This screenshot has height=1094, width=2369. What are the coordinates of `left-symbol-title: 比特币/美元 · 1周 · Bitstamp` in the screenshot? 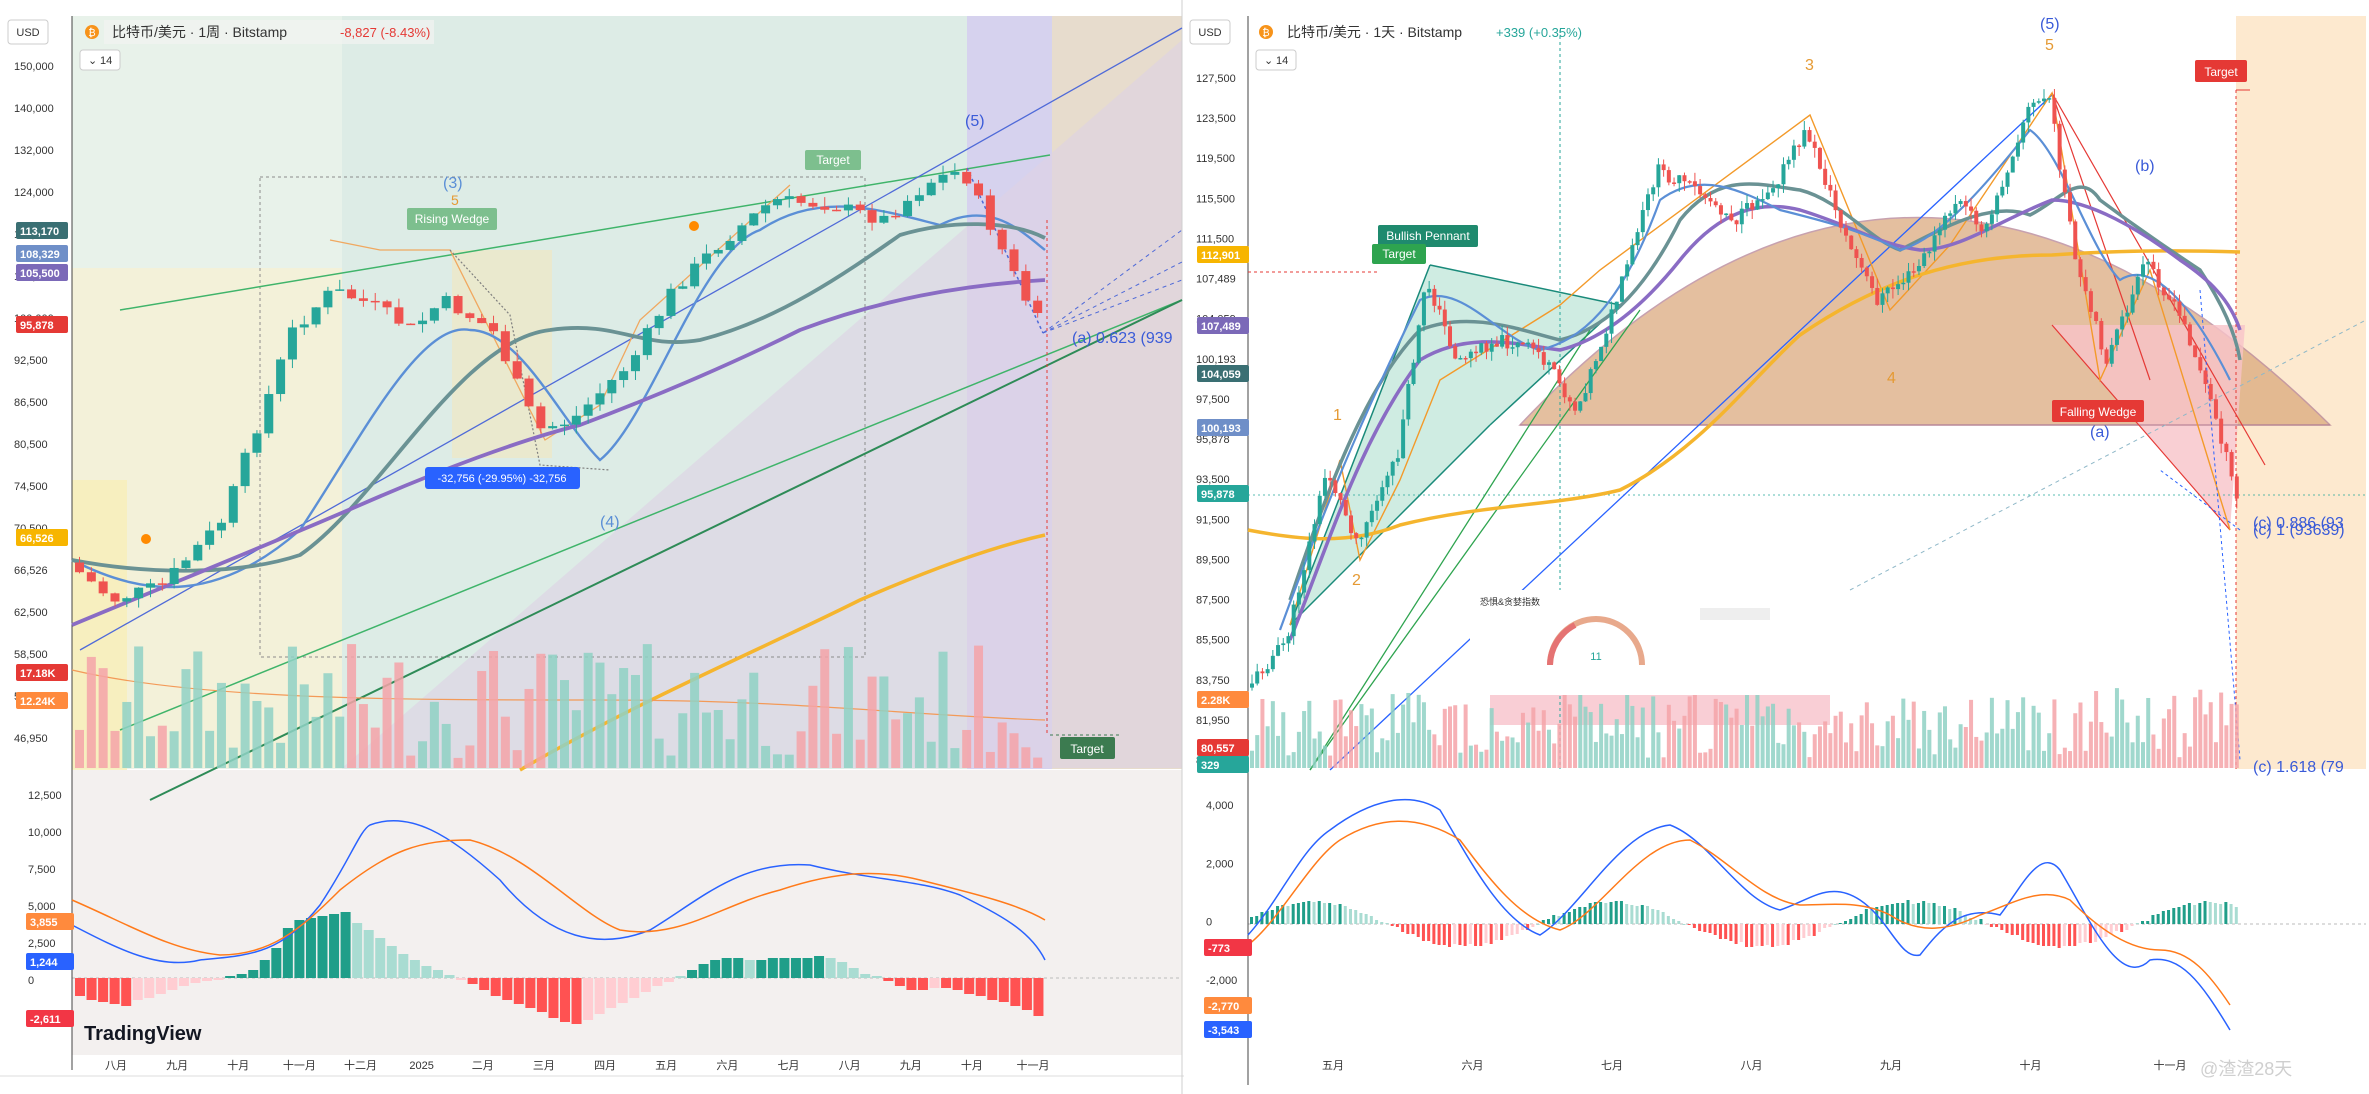 It's located at (199, 32).